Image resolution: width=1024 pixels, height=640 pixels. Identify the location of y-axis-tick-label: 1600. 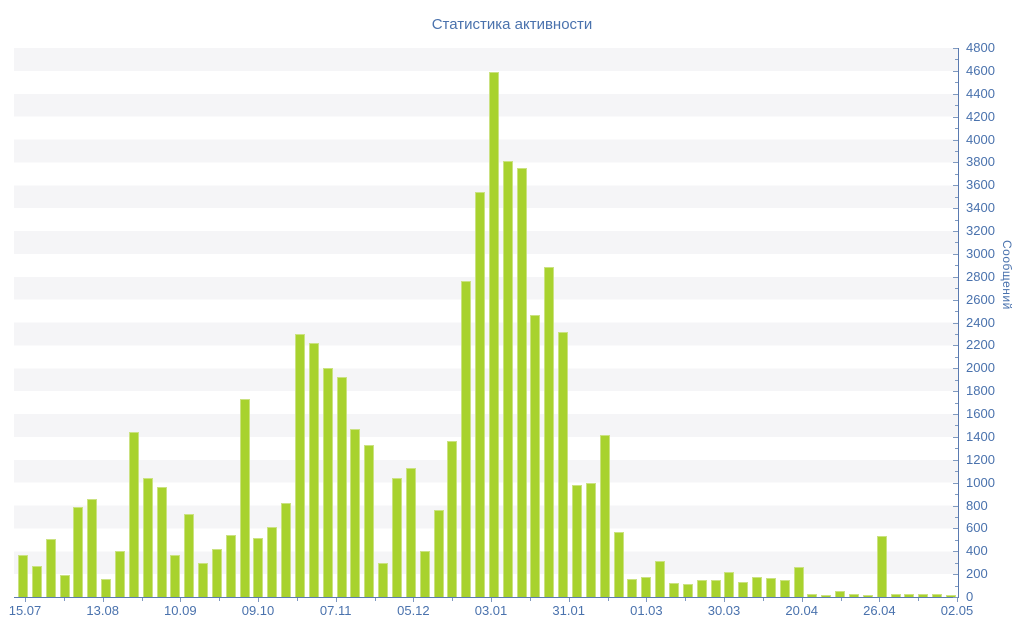
(980, 413).